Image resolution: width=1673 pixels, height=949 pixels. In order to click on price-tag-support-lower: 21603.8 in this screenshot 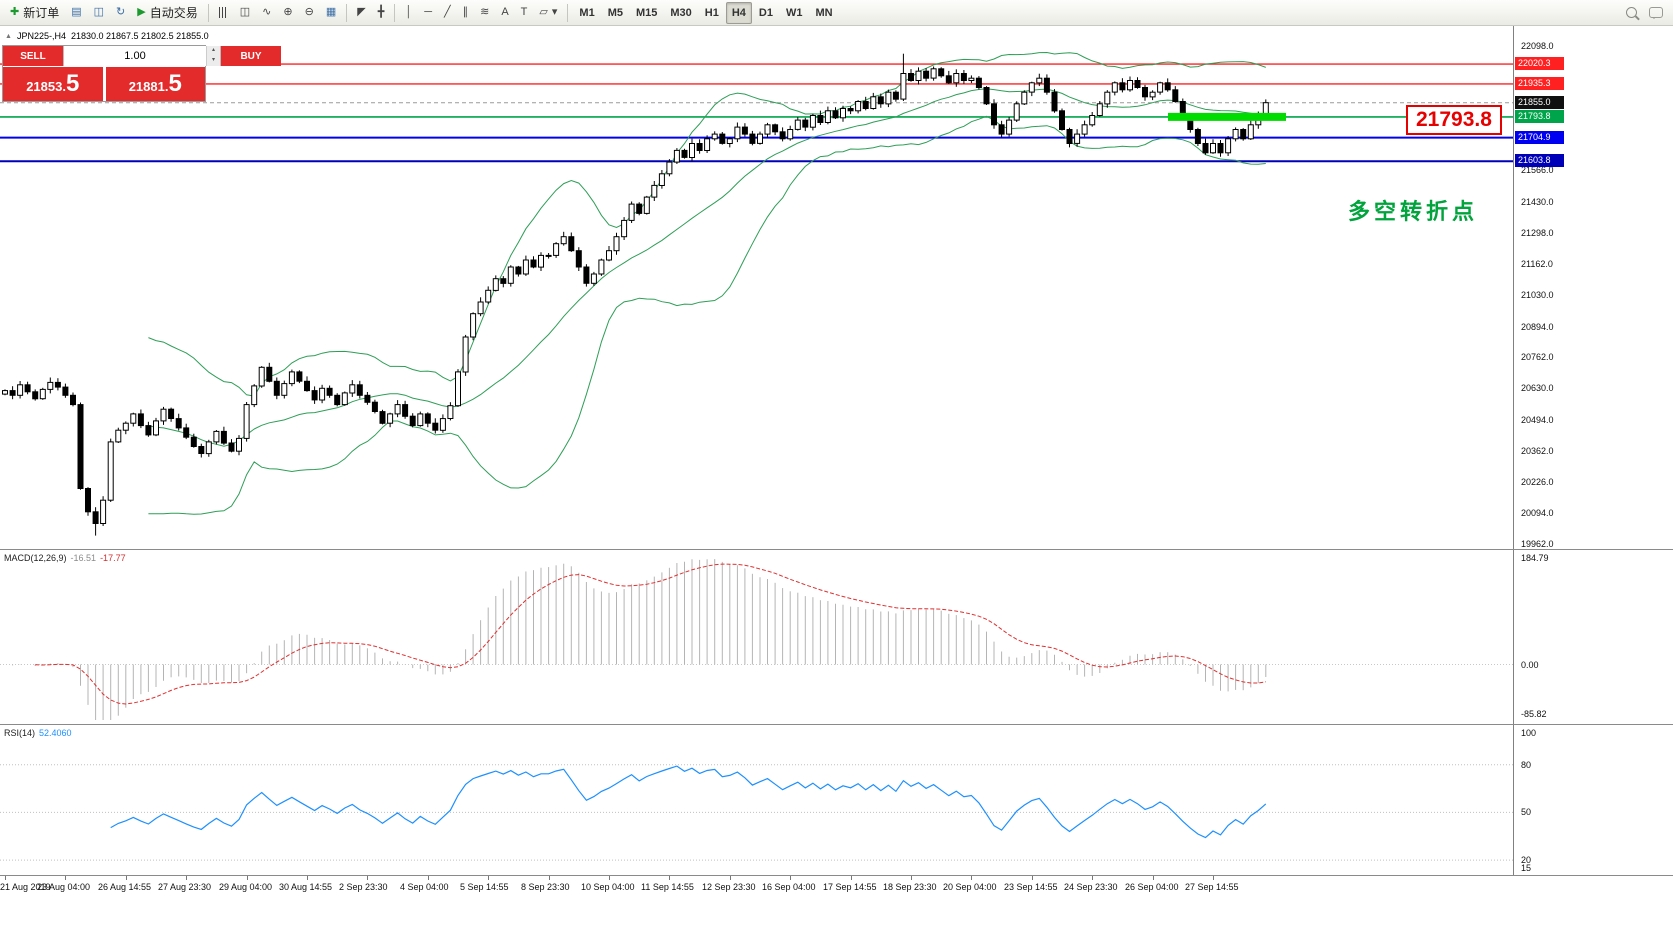, I will do `click(1539, 160)`.